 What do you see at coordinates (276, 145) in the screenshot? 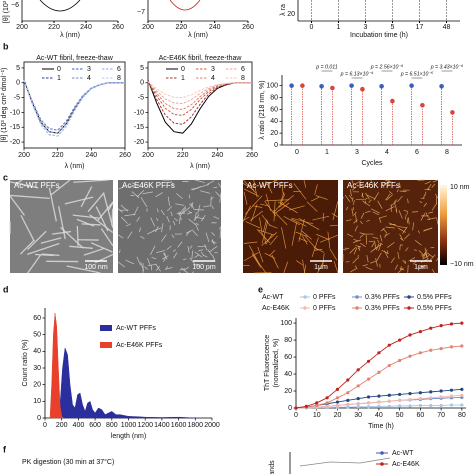
I see `y-tick-label: 0` at bounding box center [276, 145].